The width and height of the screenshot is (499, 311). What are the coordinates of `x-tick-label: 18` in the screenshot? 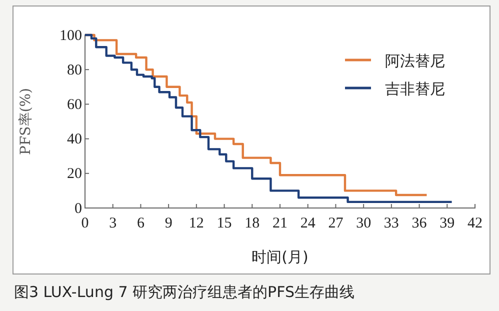 It's located at (252, 224).